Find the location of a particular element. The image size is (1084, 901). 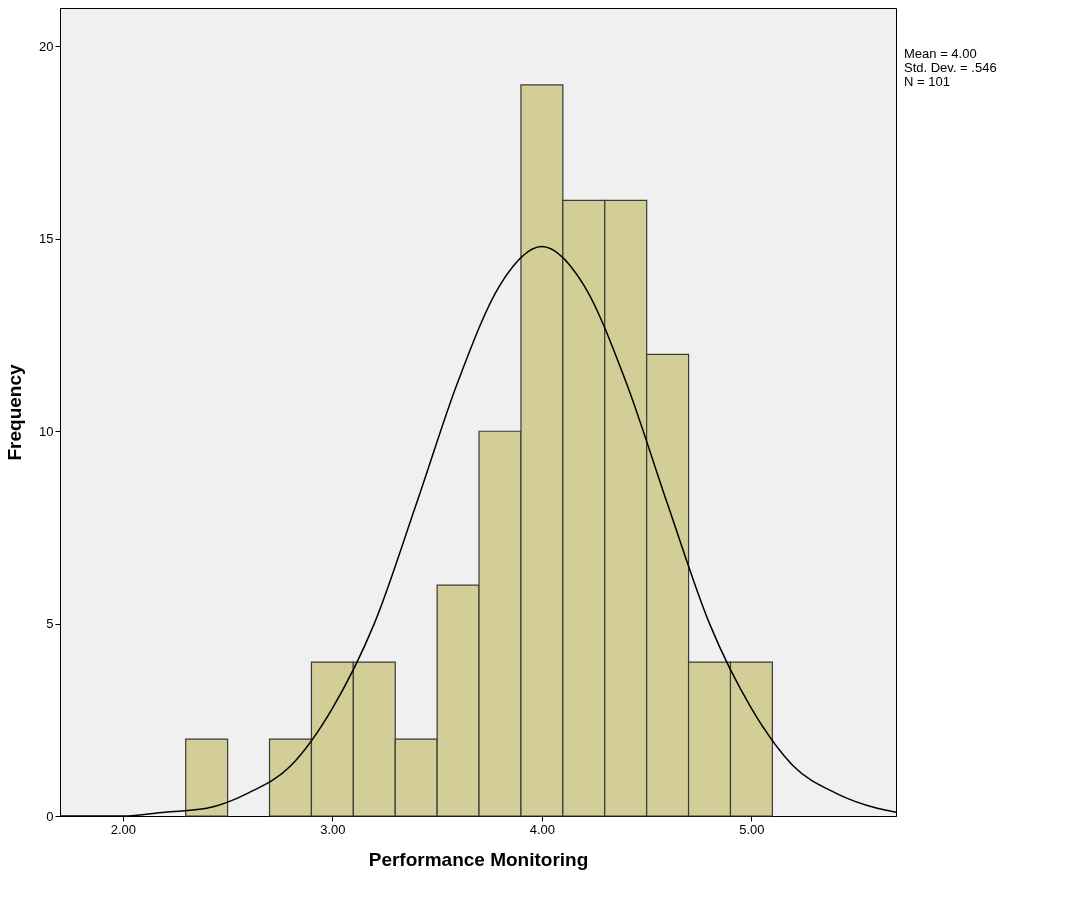

y-tick-label: 20 is located at coordinates (46, 46).